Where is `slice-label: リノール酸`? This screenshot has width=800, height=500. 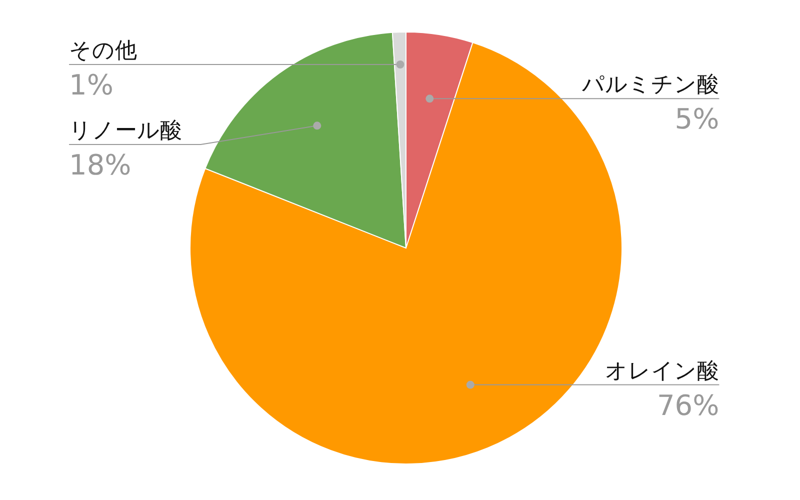
slice-label: リノール酸 is located at coordinates (125, 131).